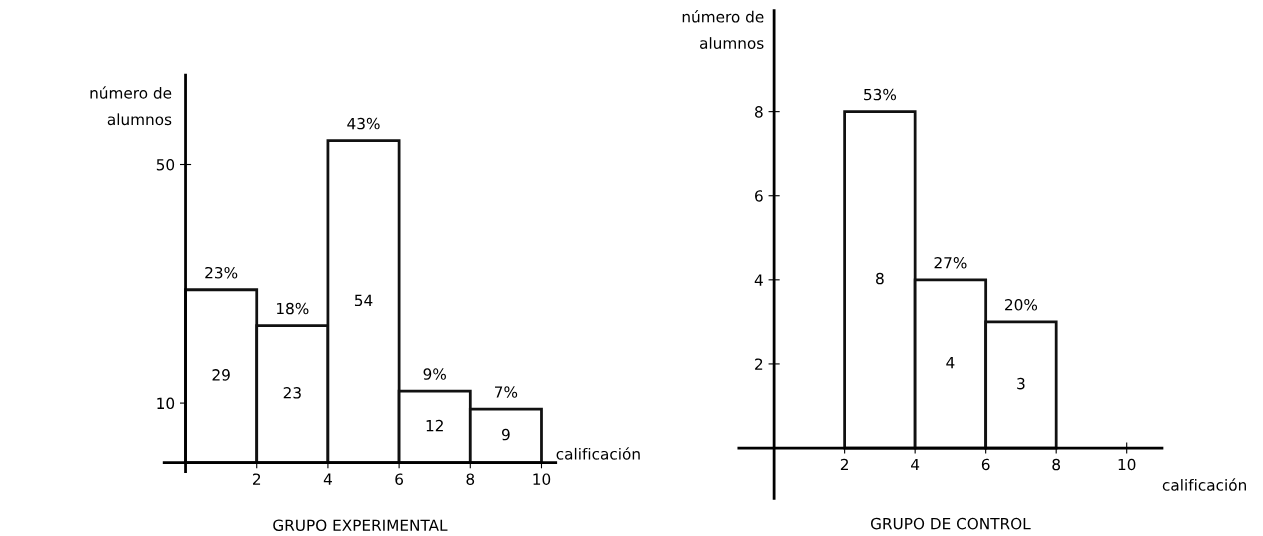 The height and width of the screenshot is (536, 1263). I want to click on data-label: 8, so click(880, 278).